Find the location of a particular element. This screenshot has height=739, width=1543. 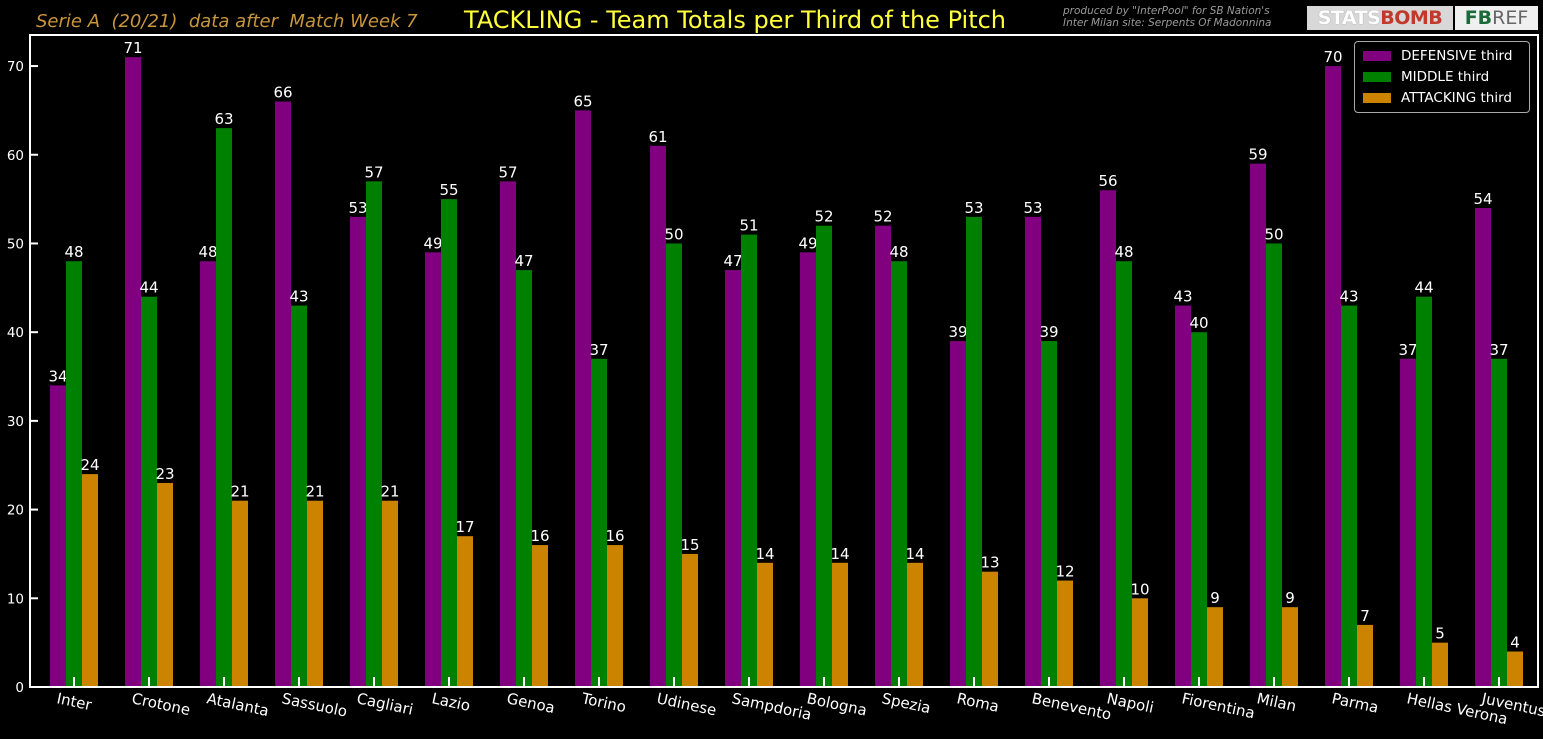

y-tick-label: 40 is located at coordinates (15, 333).